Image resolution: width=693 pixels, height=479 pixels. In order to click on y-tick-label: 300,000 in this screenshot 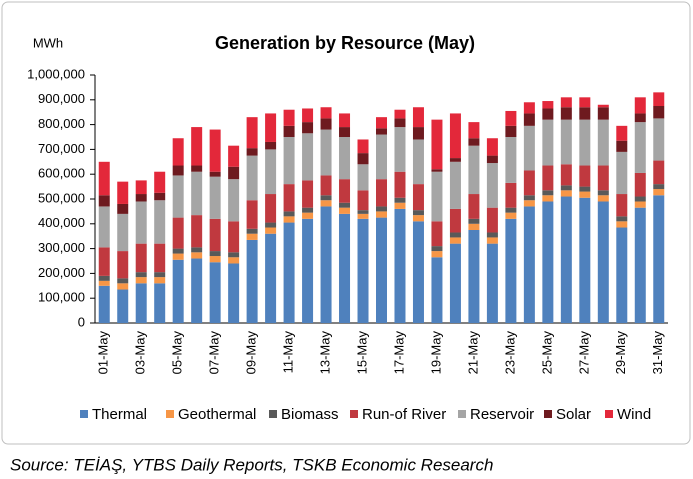, I will do `click(61, 247)`.